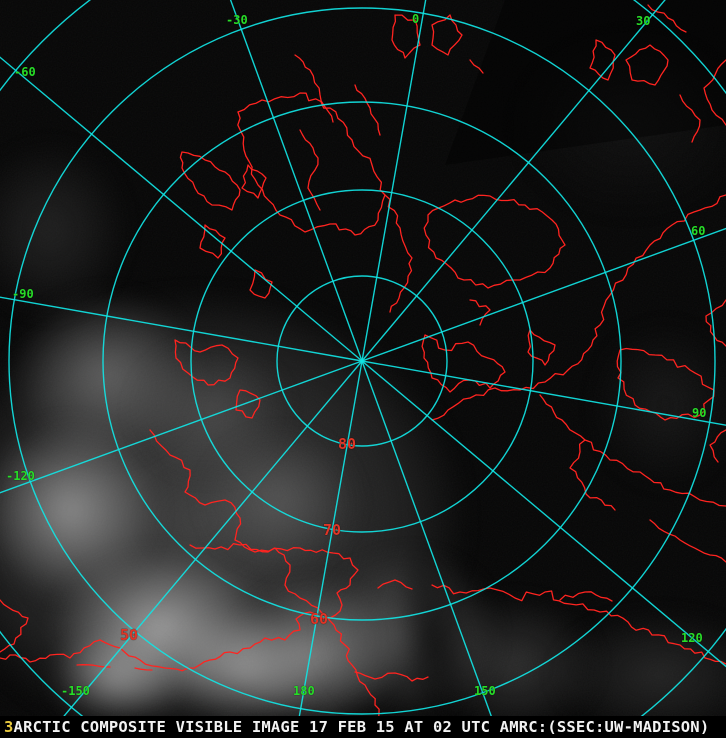  I want to click on channel-number: 3, so click(9, 727).